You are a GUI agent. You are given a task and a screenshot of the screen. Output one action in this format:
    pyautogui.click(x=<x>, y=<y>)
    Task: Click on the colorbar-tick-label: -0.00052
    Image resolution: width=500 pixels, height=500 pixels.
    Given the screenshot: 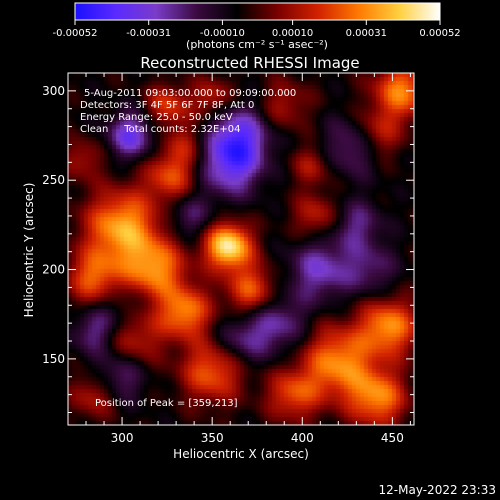 What is the action you would take?
    pyautogui.click(x=75, y=33)
    